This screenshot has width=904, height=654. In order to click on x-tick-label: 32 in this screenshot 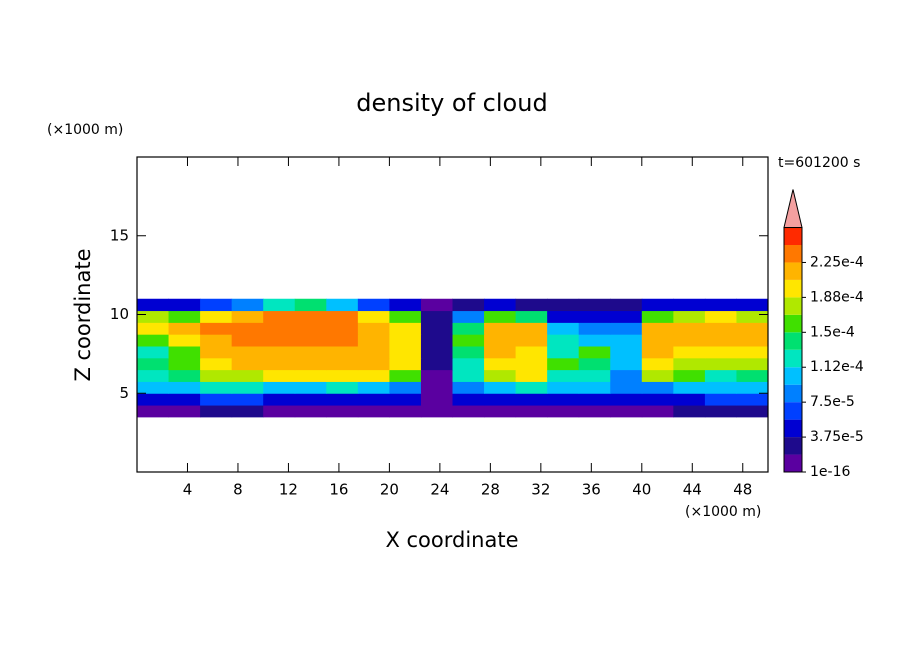, I will do `click(540, 490)`.